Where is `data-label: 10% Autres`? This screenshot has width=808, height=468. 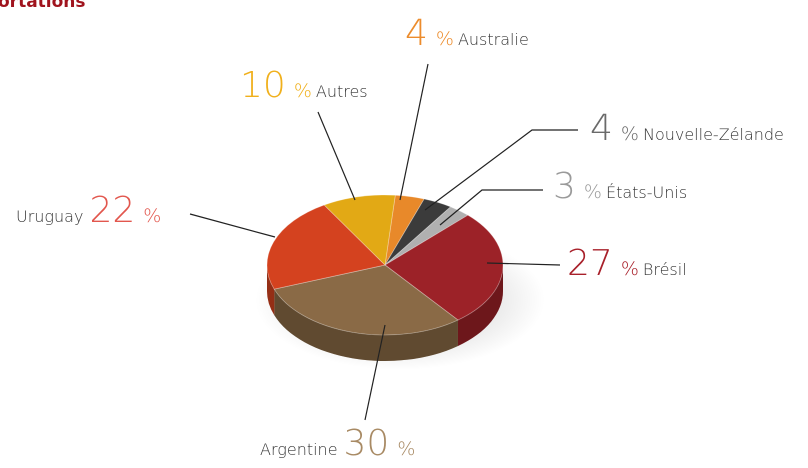 data-label: 10% Autres is located at coordinates (304, 85).